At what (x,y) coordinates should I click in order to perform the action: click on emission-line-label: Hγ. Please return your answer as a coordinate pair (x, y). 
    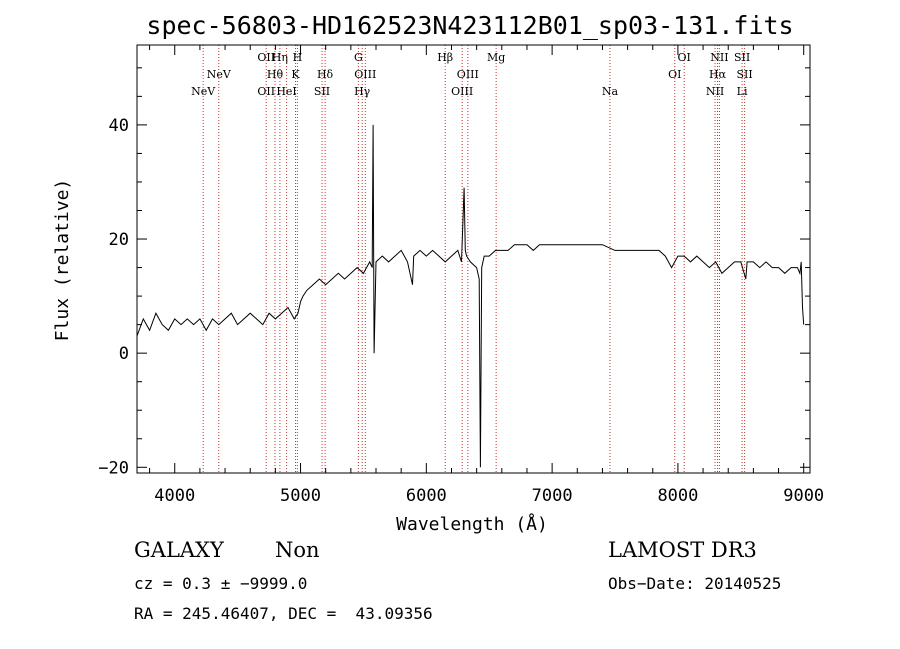
    Looking at the image, I should click on (362, 91).